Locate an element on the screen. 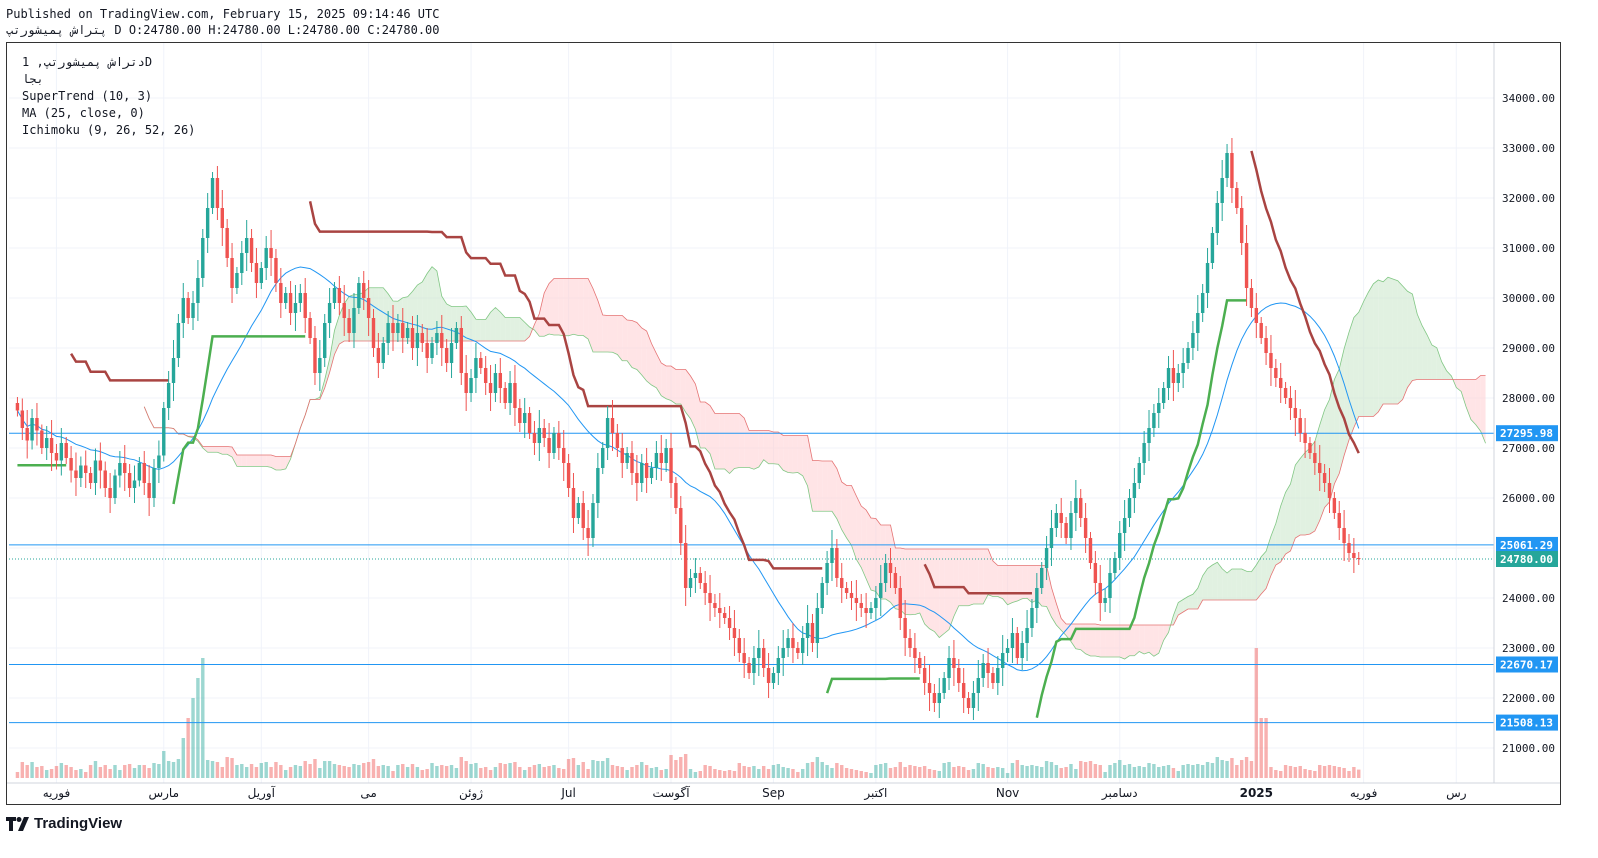  legend-ma: MA (25, close, 0) is located at coordinates (83, 113).